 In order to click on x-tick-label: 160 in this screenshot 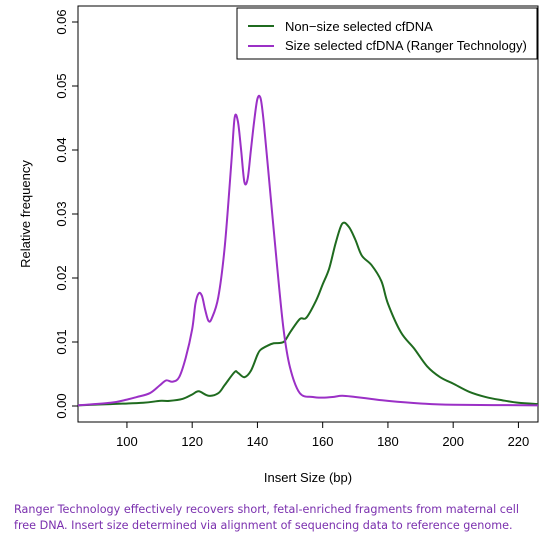, I will do `click(323, 441)`.